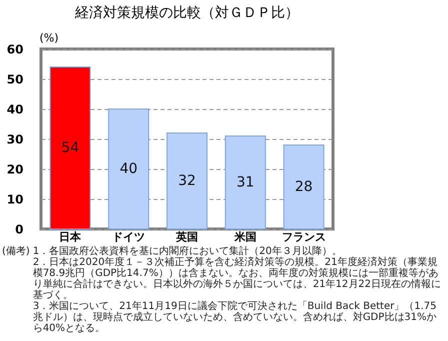  What do you see at coordinates (15, 139) in the screenshot?
I see `y-tick-label: 30` at bounding box center [15, 139].